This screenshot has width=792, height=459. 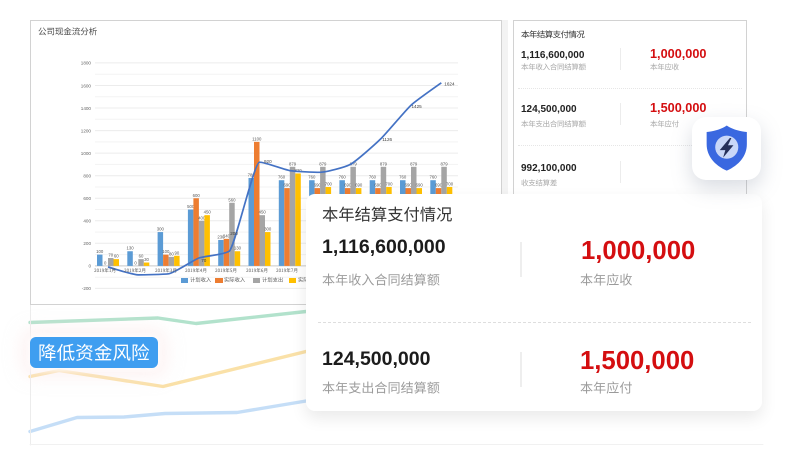 I want to click on svg-text: 500, so click(x=191, y=206).